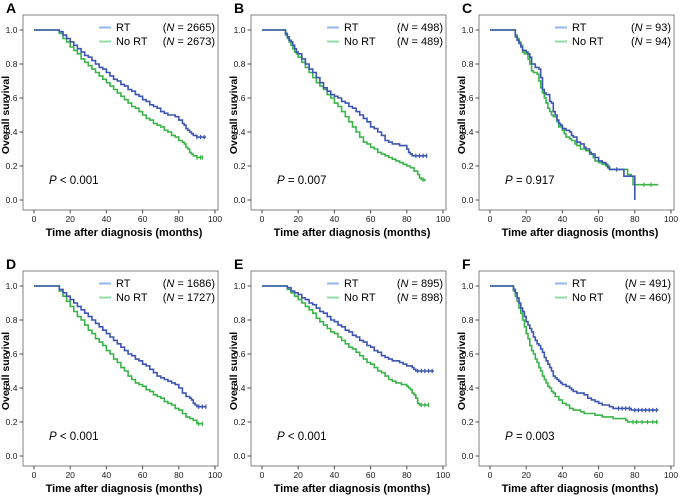 The width and height of the screenshot is (685, 499). I want to click on panel-letter: D, so click(11, 264).